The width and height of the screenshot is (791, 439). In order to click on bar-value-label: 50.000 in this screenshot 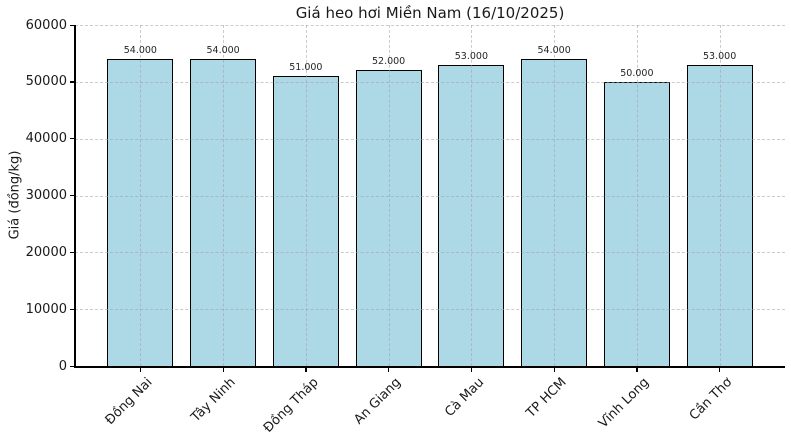, I will do `click(637, 73)`.